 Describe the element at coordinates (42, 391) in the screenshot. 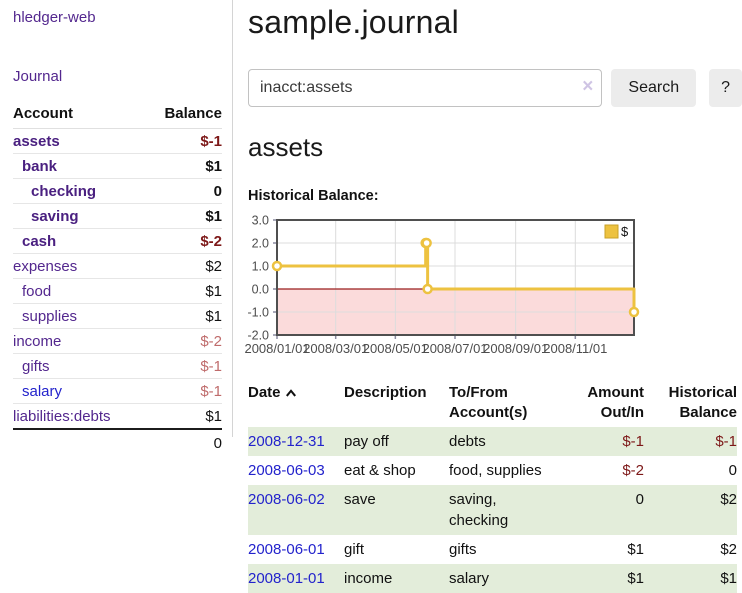

I see `account-link: salary` at that location.